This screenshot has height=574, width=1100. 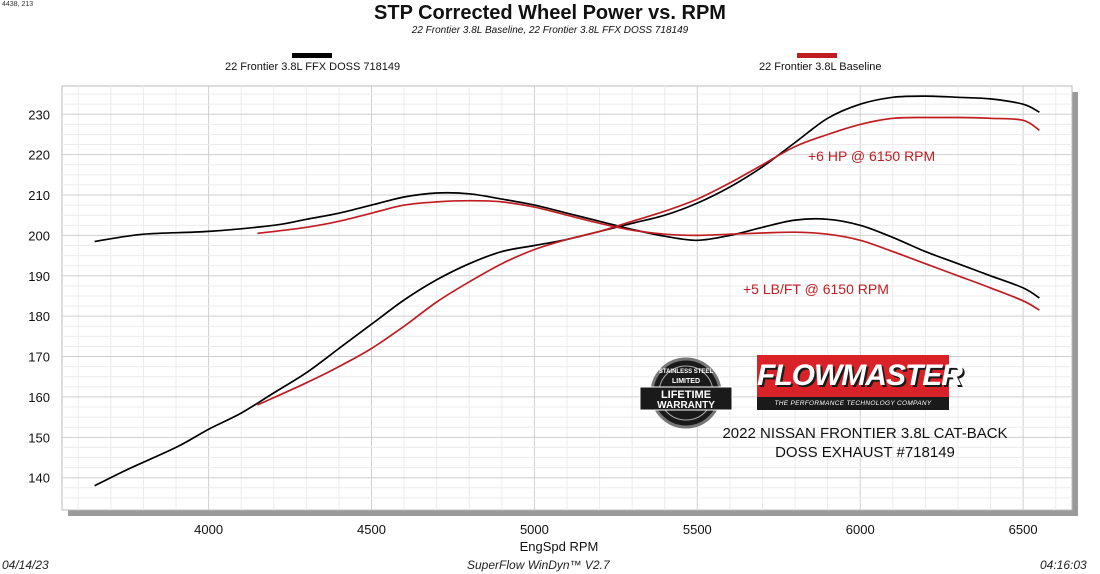 What do you see at coordinates (39, 397) in the screenshot?
I see `y-tick-label: 160` at bounding box center [39, 397].